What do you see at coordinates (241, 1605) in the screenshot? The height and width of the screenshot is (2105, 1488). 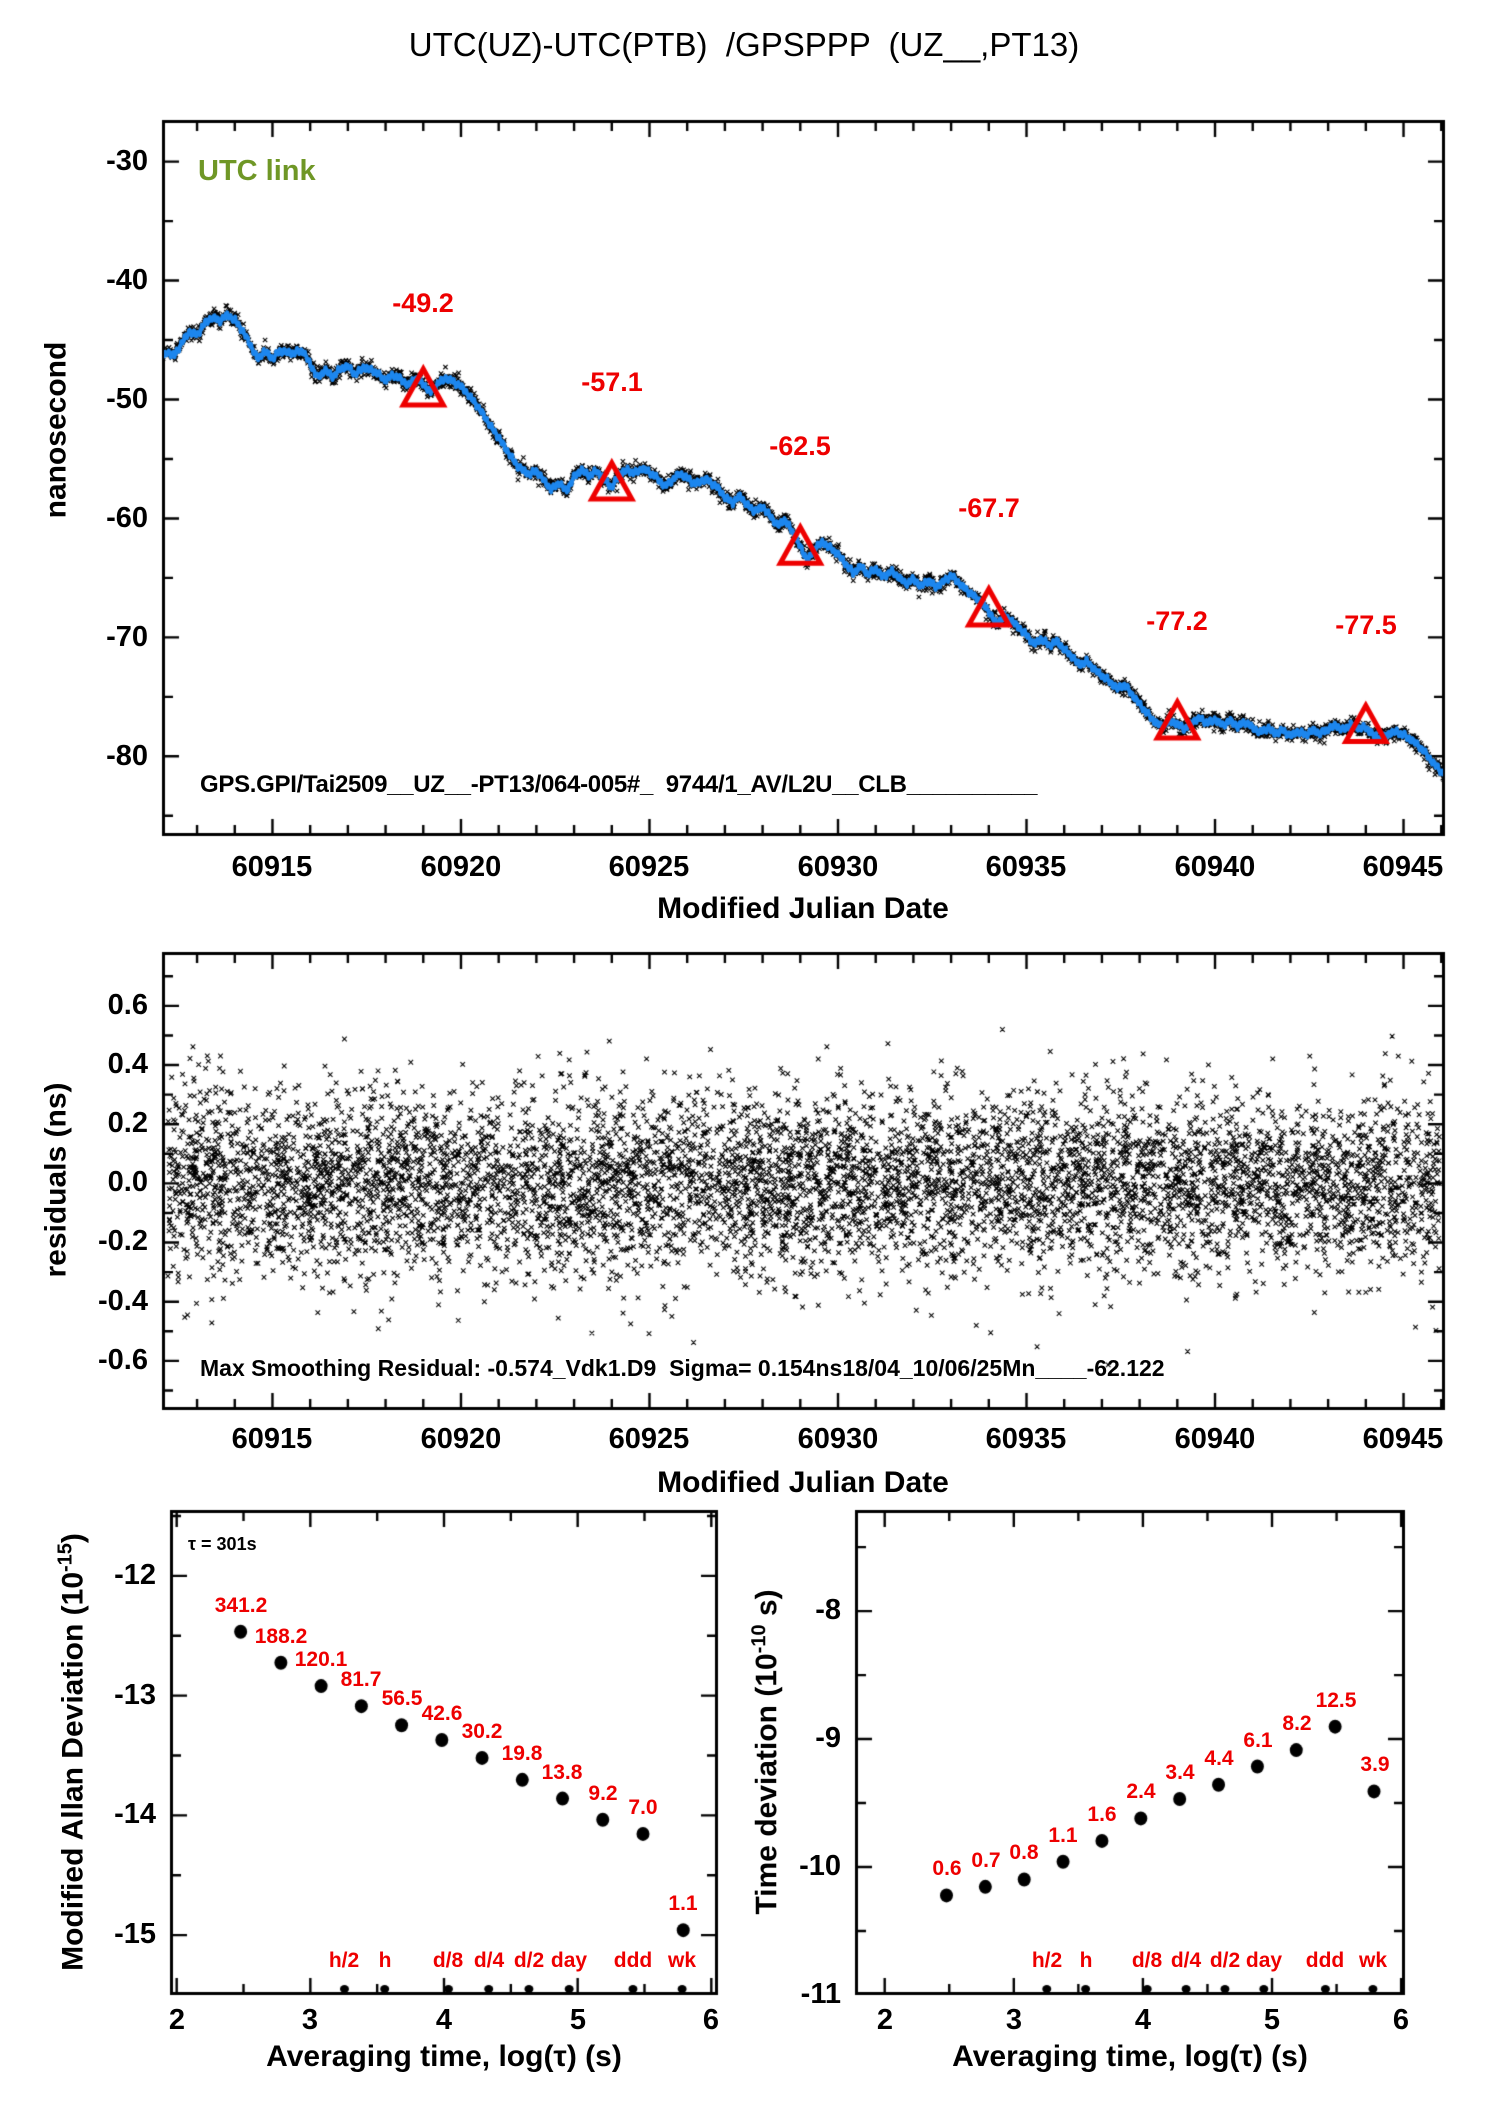 I see `mdev-point-label: 341.2` at bounding box center [241, 1605].